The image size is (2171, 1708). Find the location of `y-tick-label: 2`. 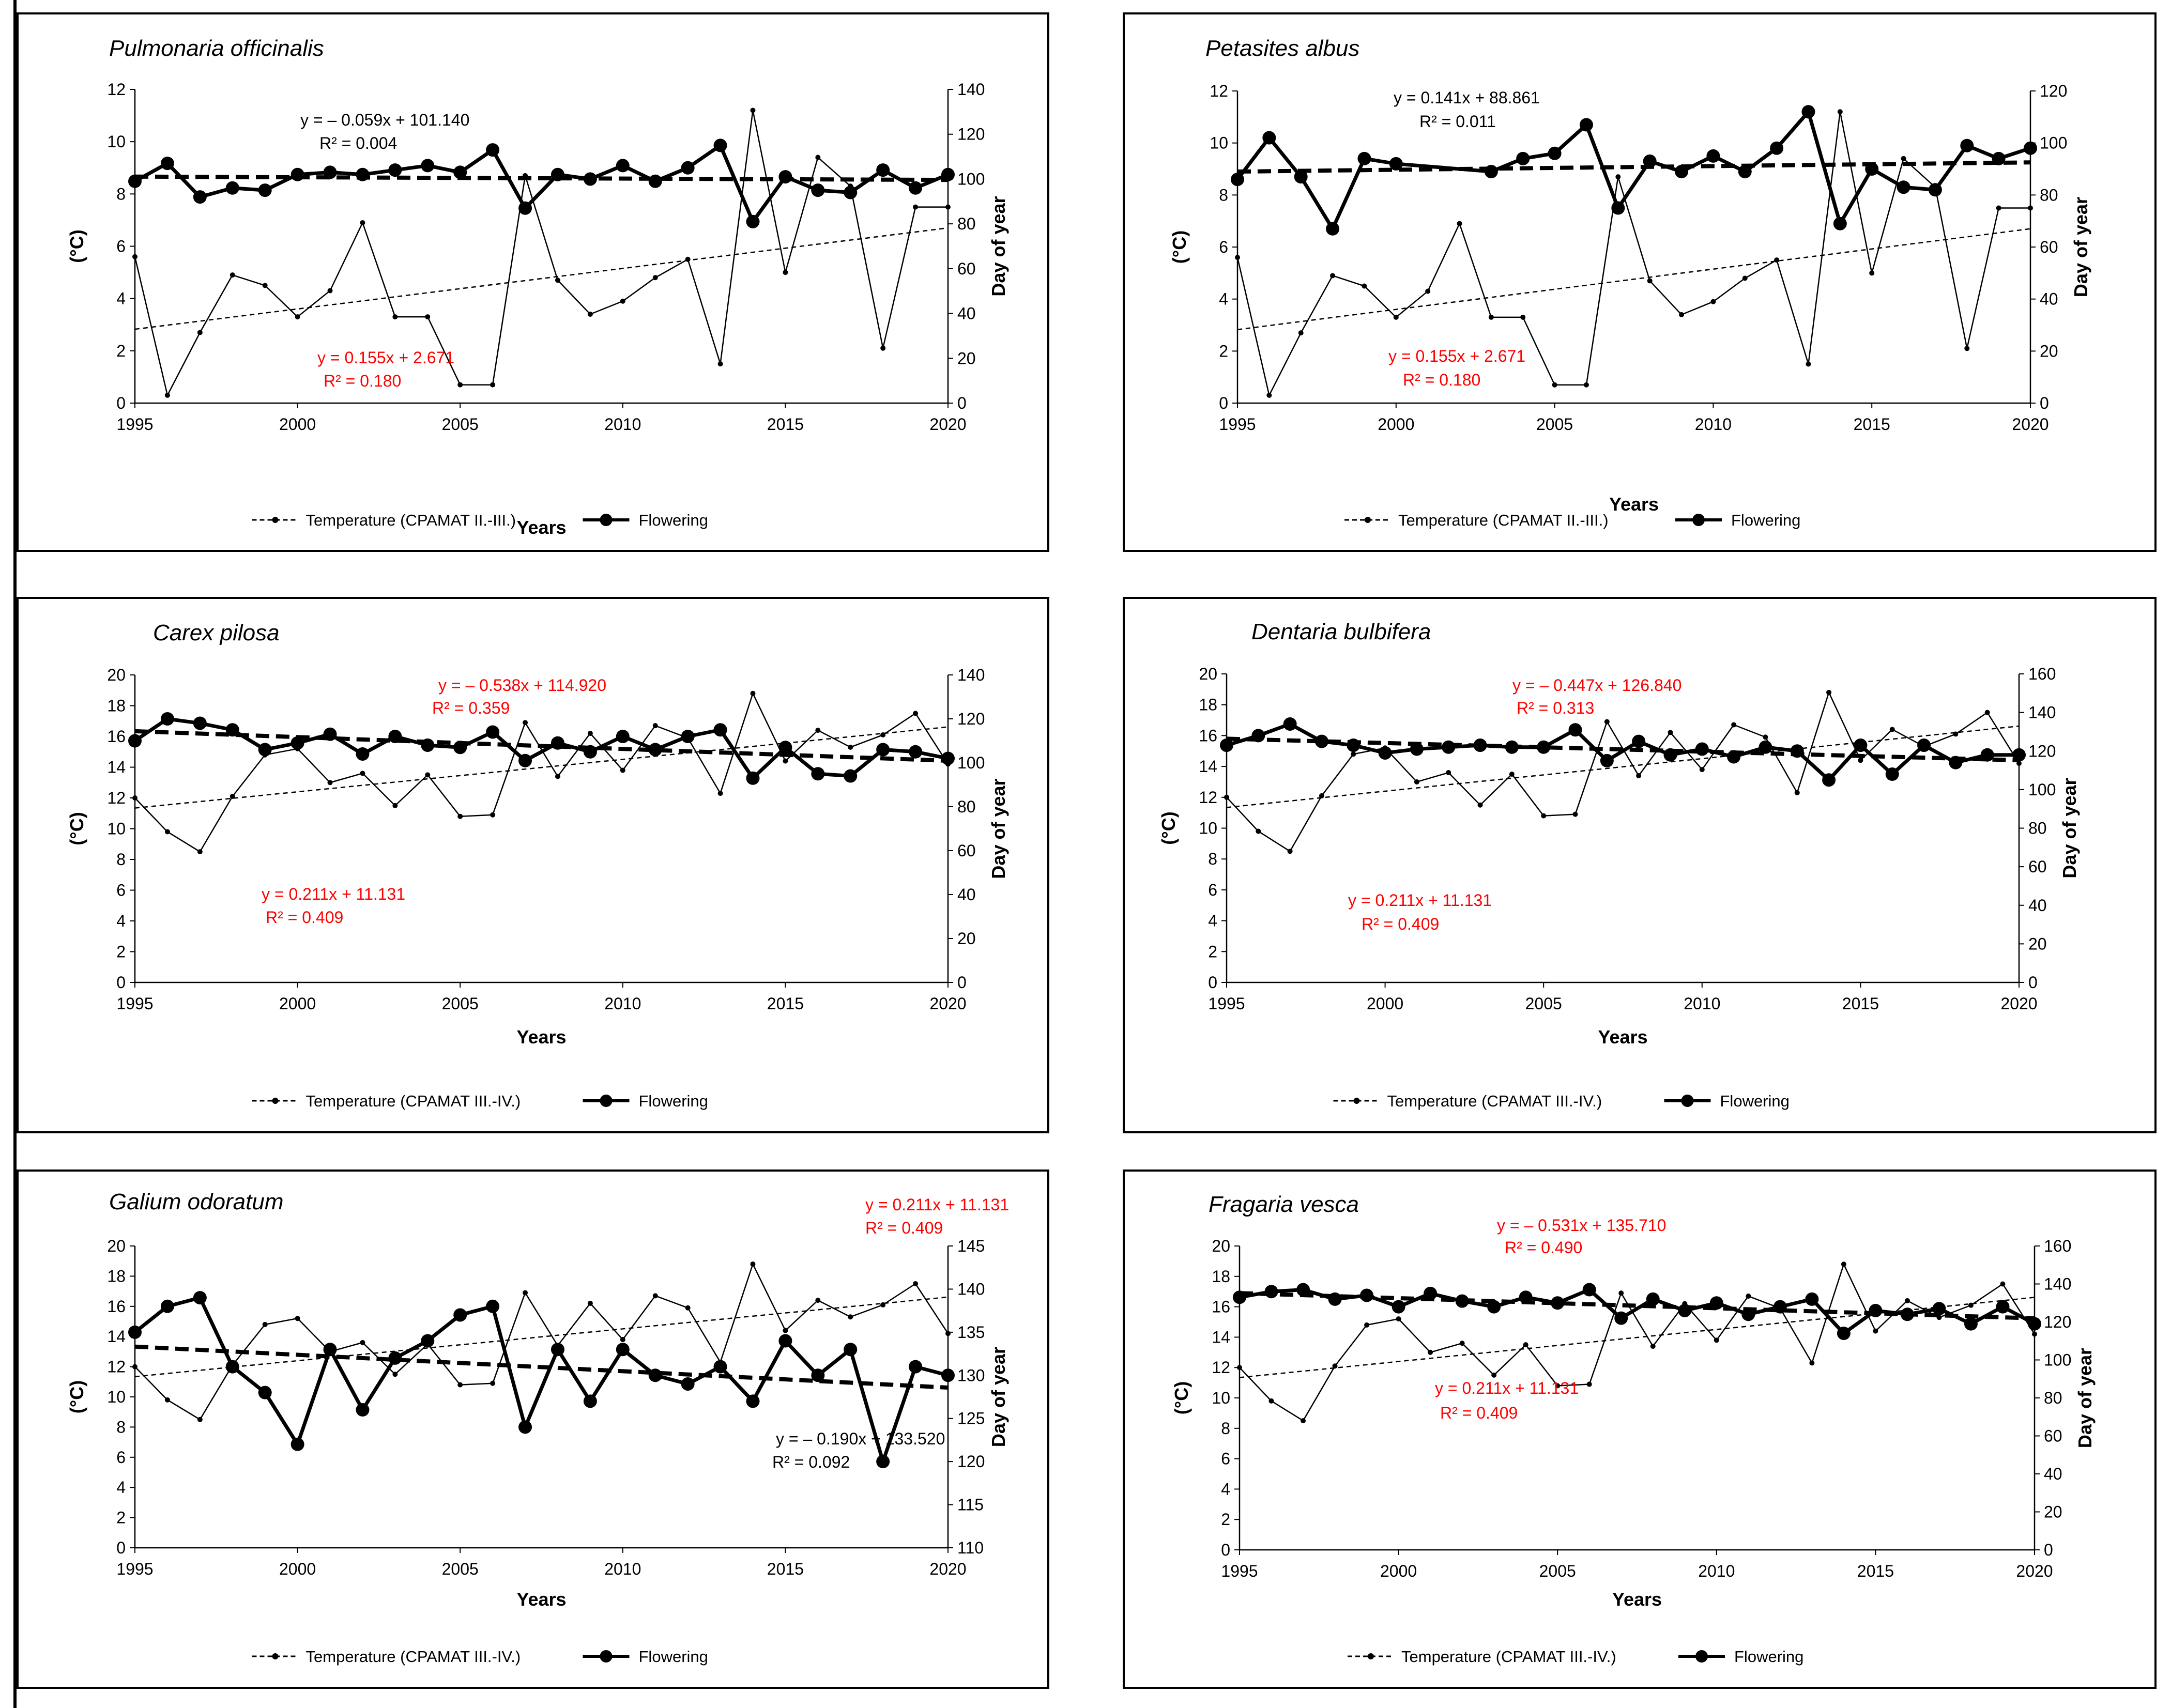

y-tick-label: 2 is located at coordinates (1212, 952).